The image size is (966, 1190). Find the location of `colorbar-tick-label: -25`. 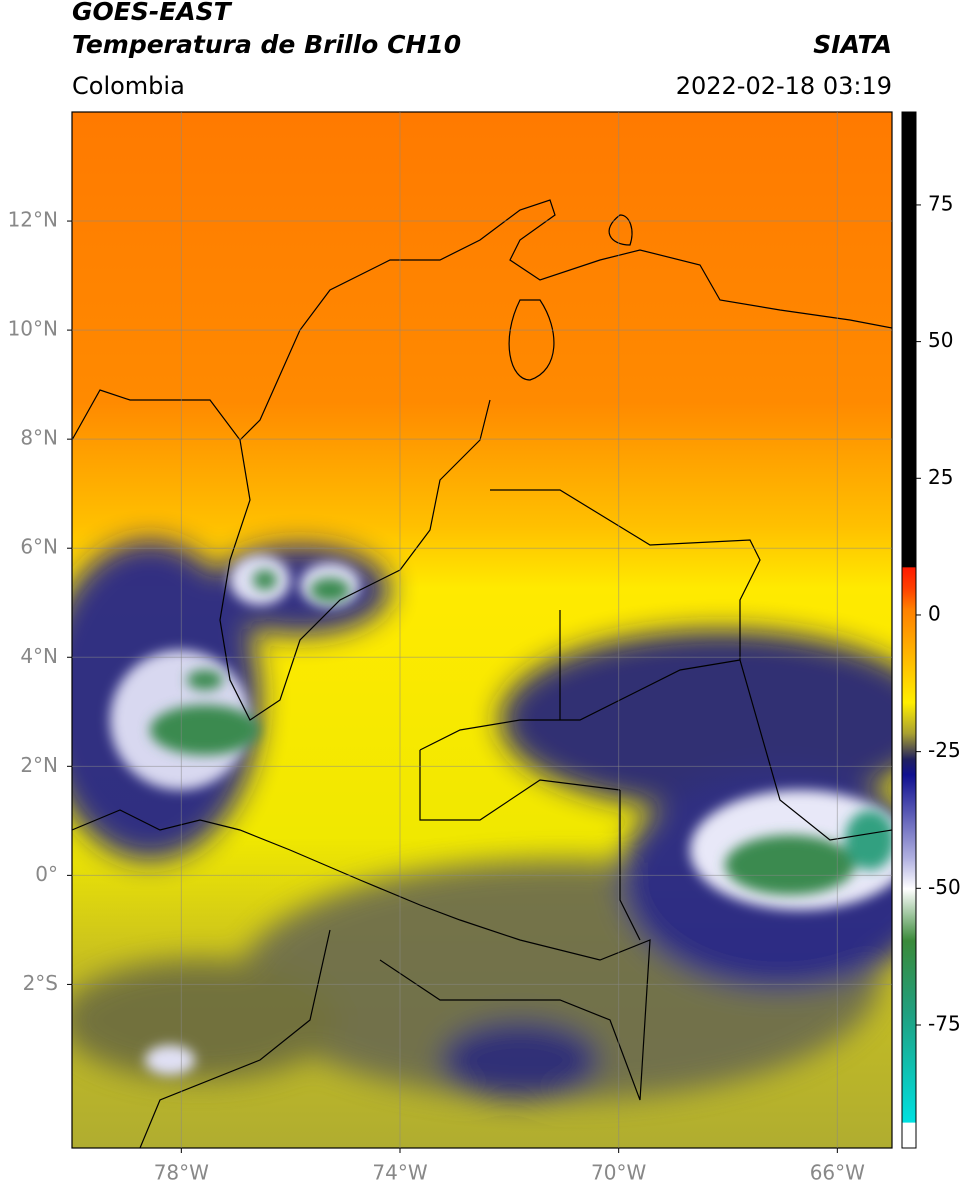

colorbar-tick-label: -25 is located at coordinates (944, 750).